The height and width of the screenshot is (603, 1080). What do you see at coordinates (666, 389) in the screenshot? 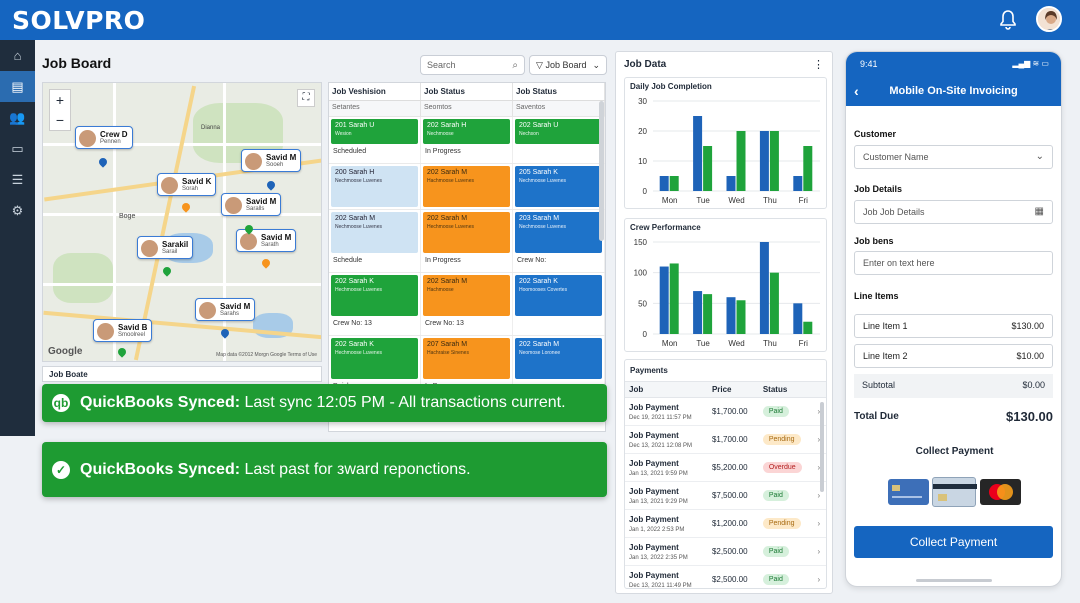
I see `col-header: Job` at bounding box center [666, 389].